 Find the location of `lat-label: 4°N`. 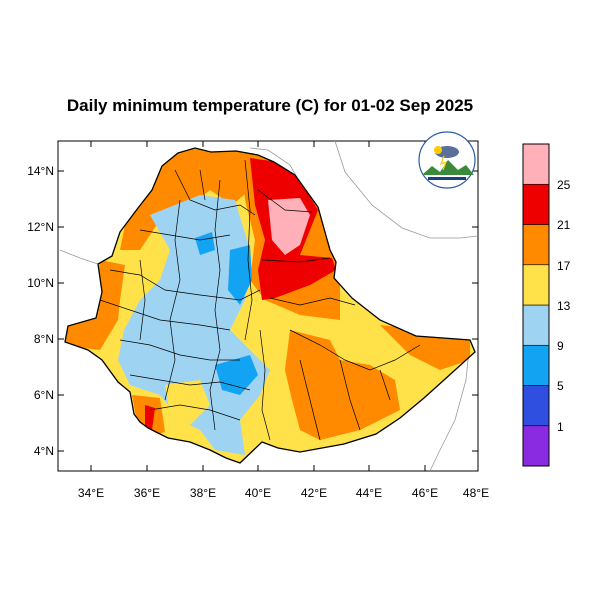

lat-label: 4°N is located at coordinates (44, 451).